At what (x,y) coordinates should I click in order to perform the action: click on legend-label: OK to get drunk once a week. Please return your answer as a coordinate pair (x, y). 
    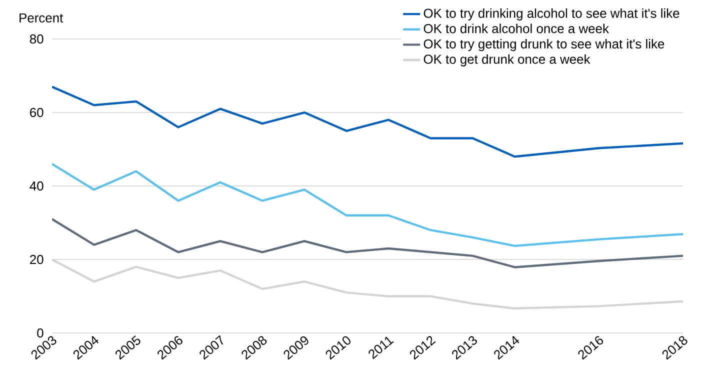
    Looking at the image, I should click on (507, 60).